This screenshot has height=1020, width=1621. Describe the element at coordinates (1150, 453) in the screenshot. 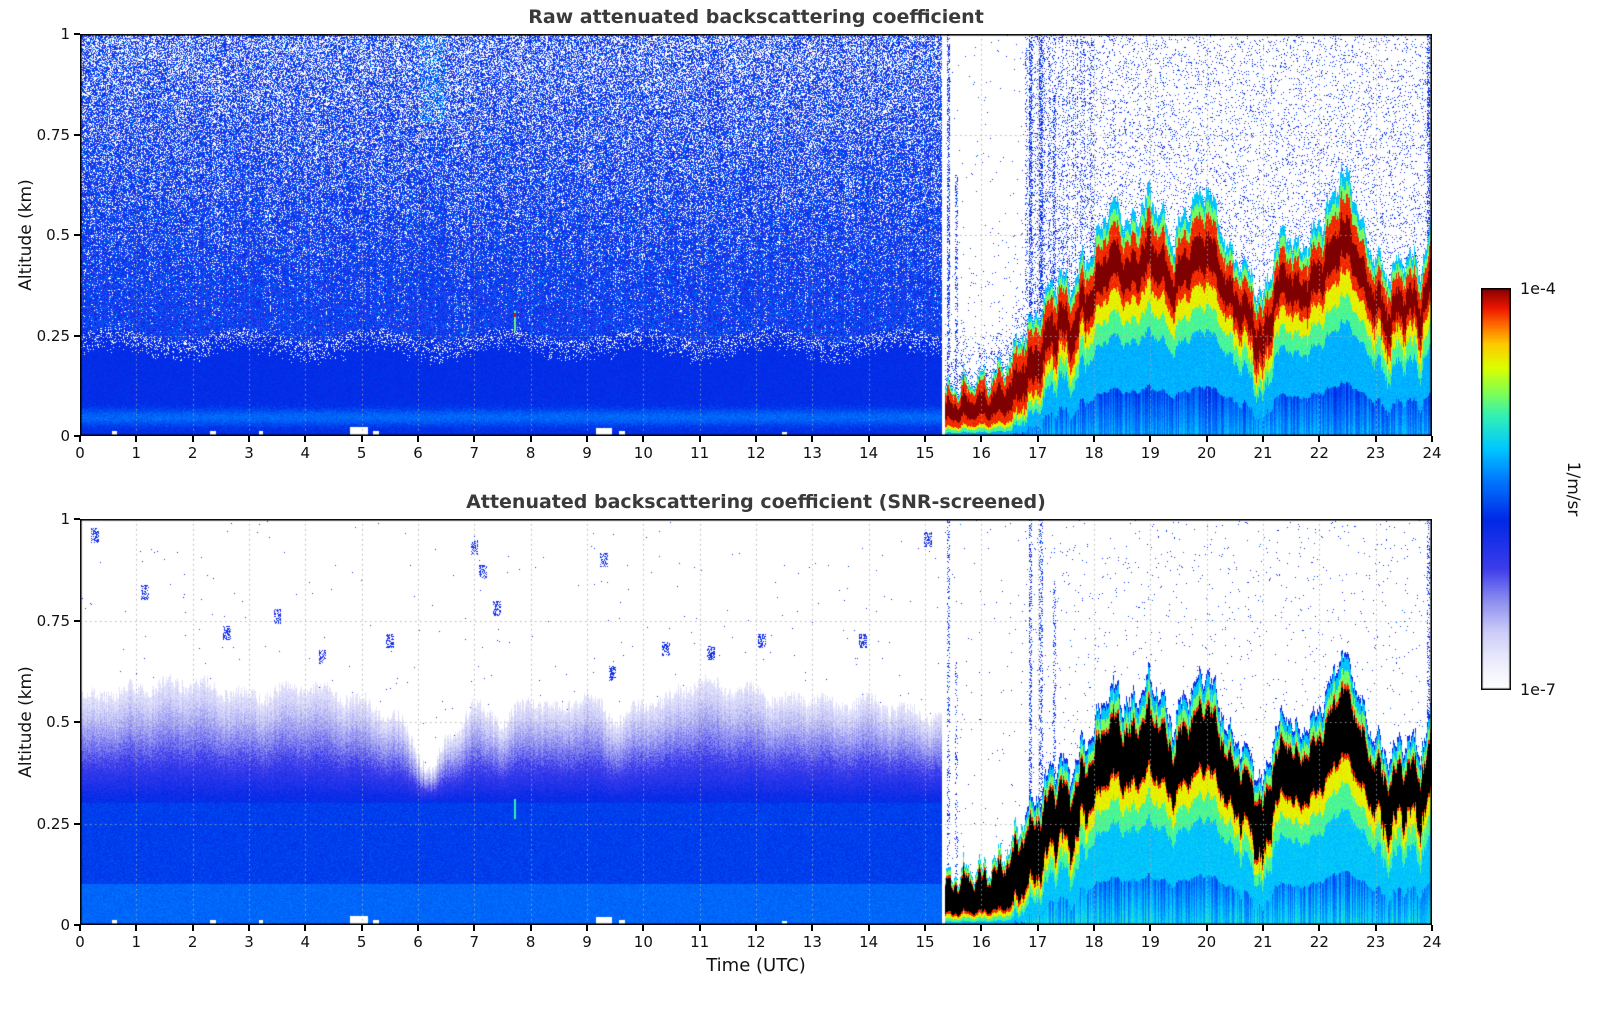

I see `x-tick-label: 19` at that location.